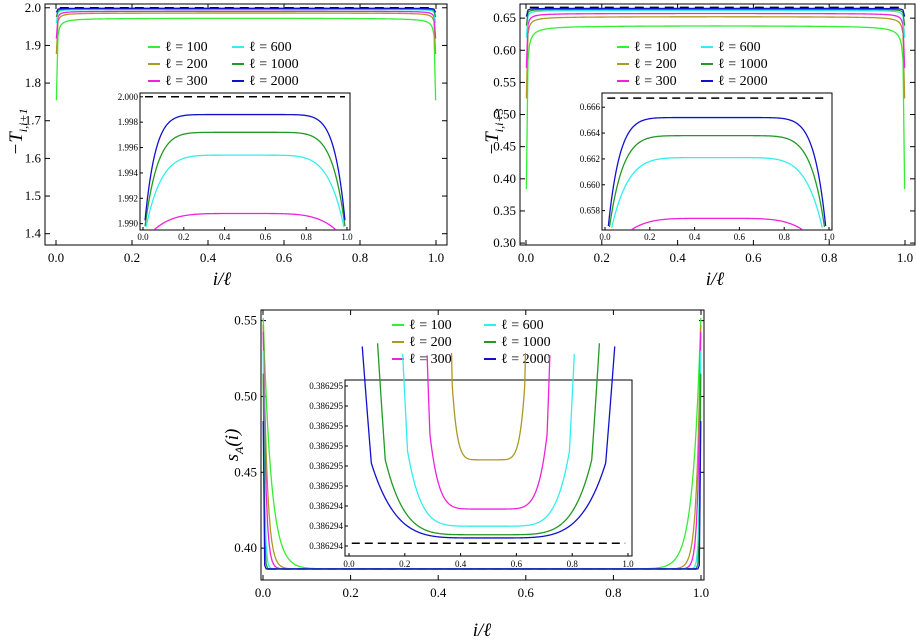  I want to click on y-tick-label: 1.9, so click(33, 44).